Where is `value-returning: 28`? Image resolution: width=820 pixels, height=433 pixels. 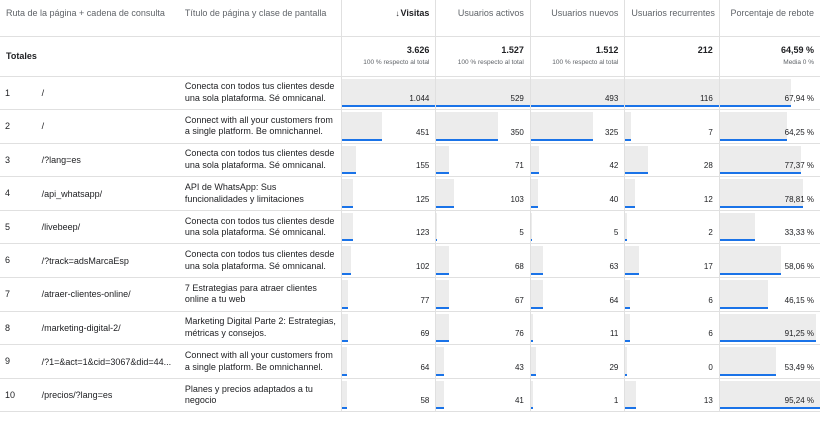 value-returning: 28 is located at coordinates (708, 166).